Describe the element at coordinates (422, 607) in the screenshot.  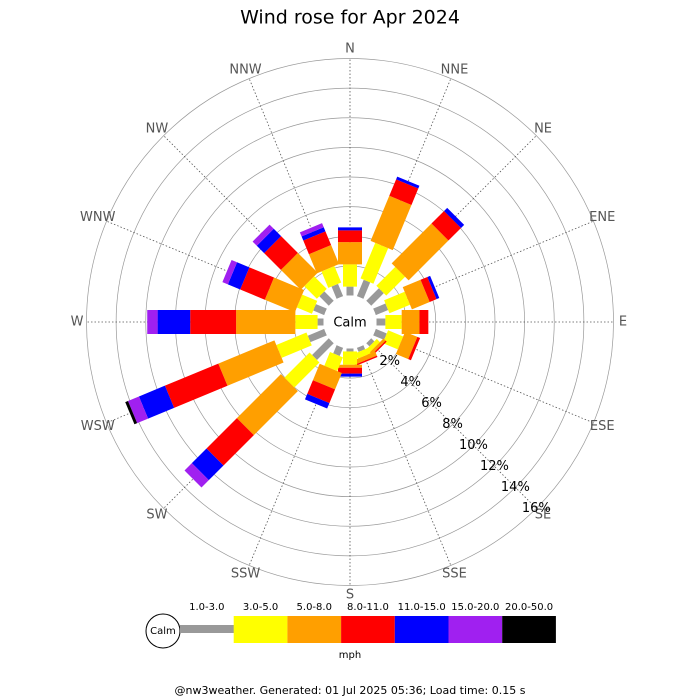
I see `legend-label: 11.0-15.0` at that location.